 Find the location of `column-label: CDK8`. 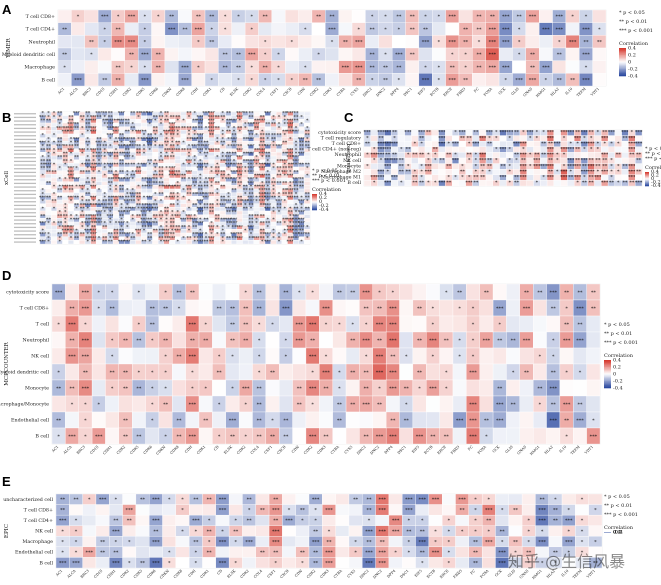

column-label: CDK8 is located at coordinates (180, 91).